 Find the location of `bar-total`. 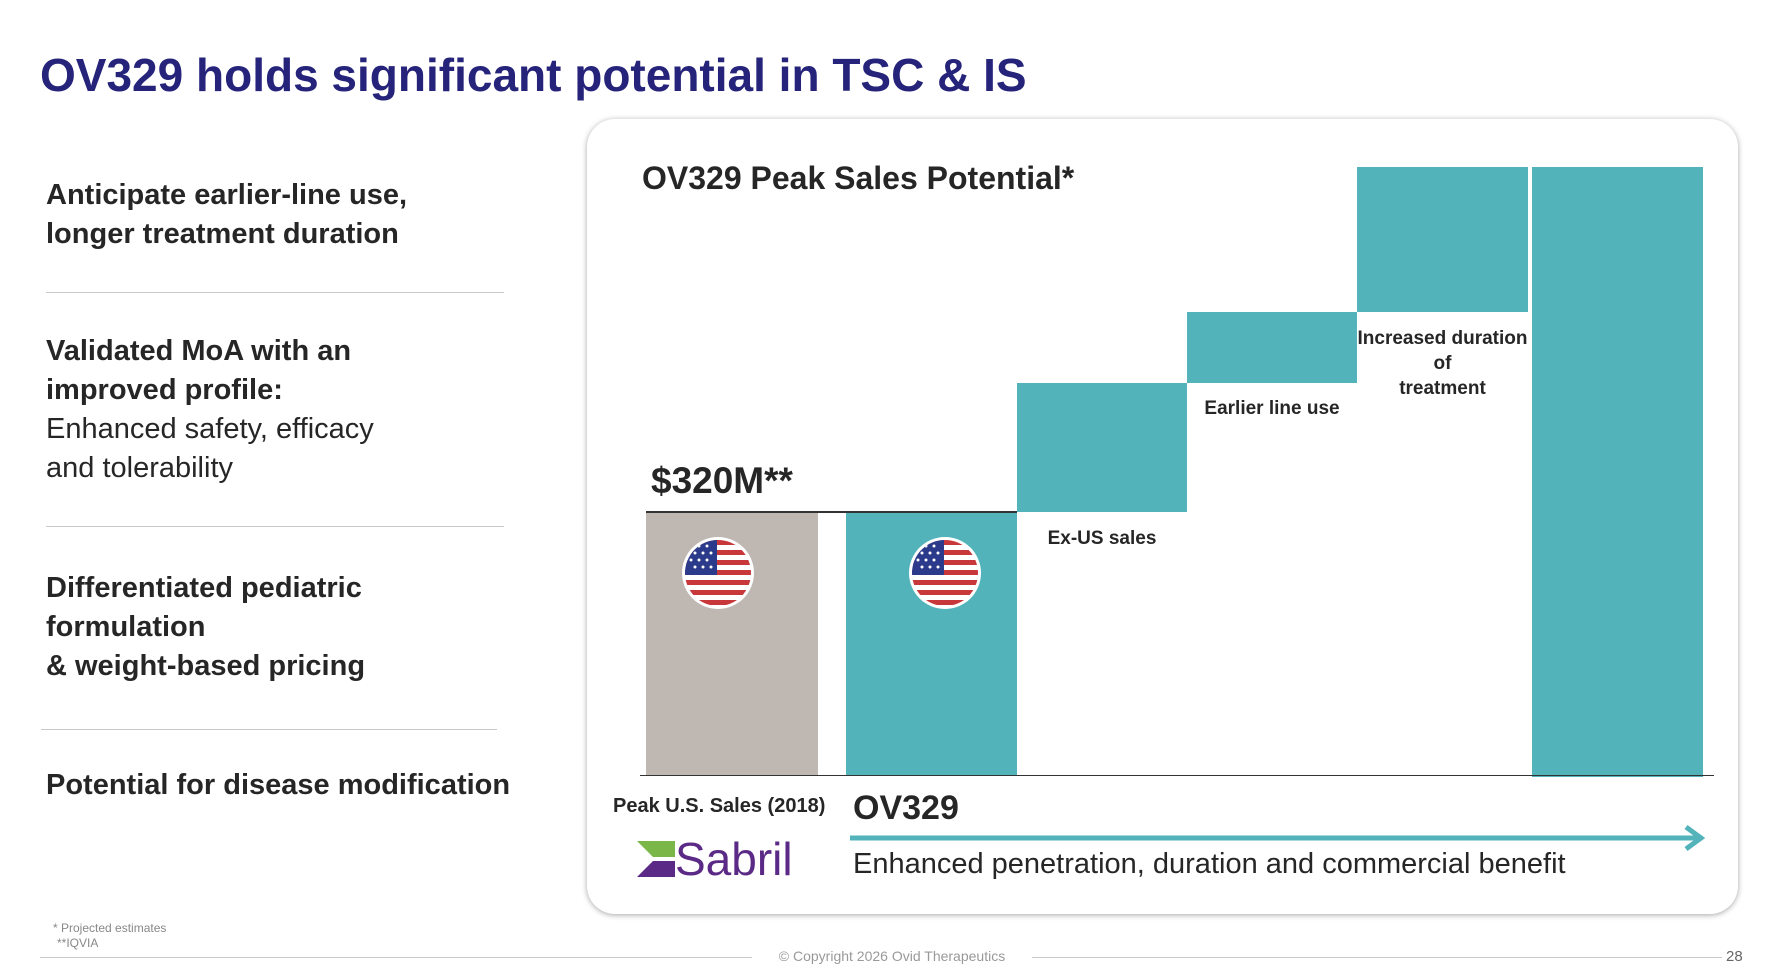

bar-total is located at coordinates (1617, 472).